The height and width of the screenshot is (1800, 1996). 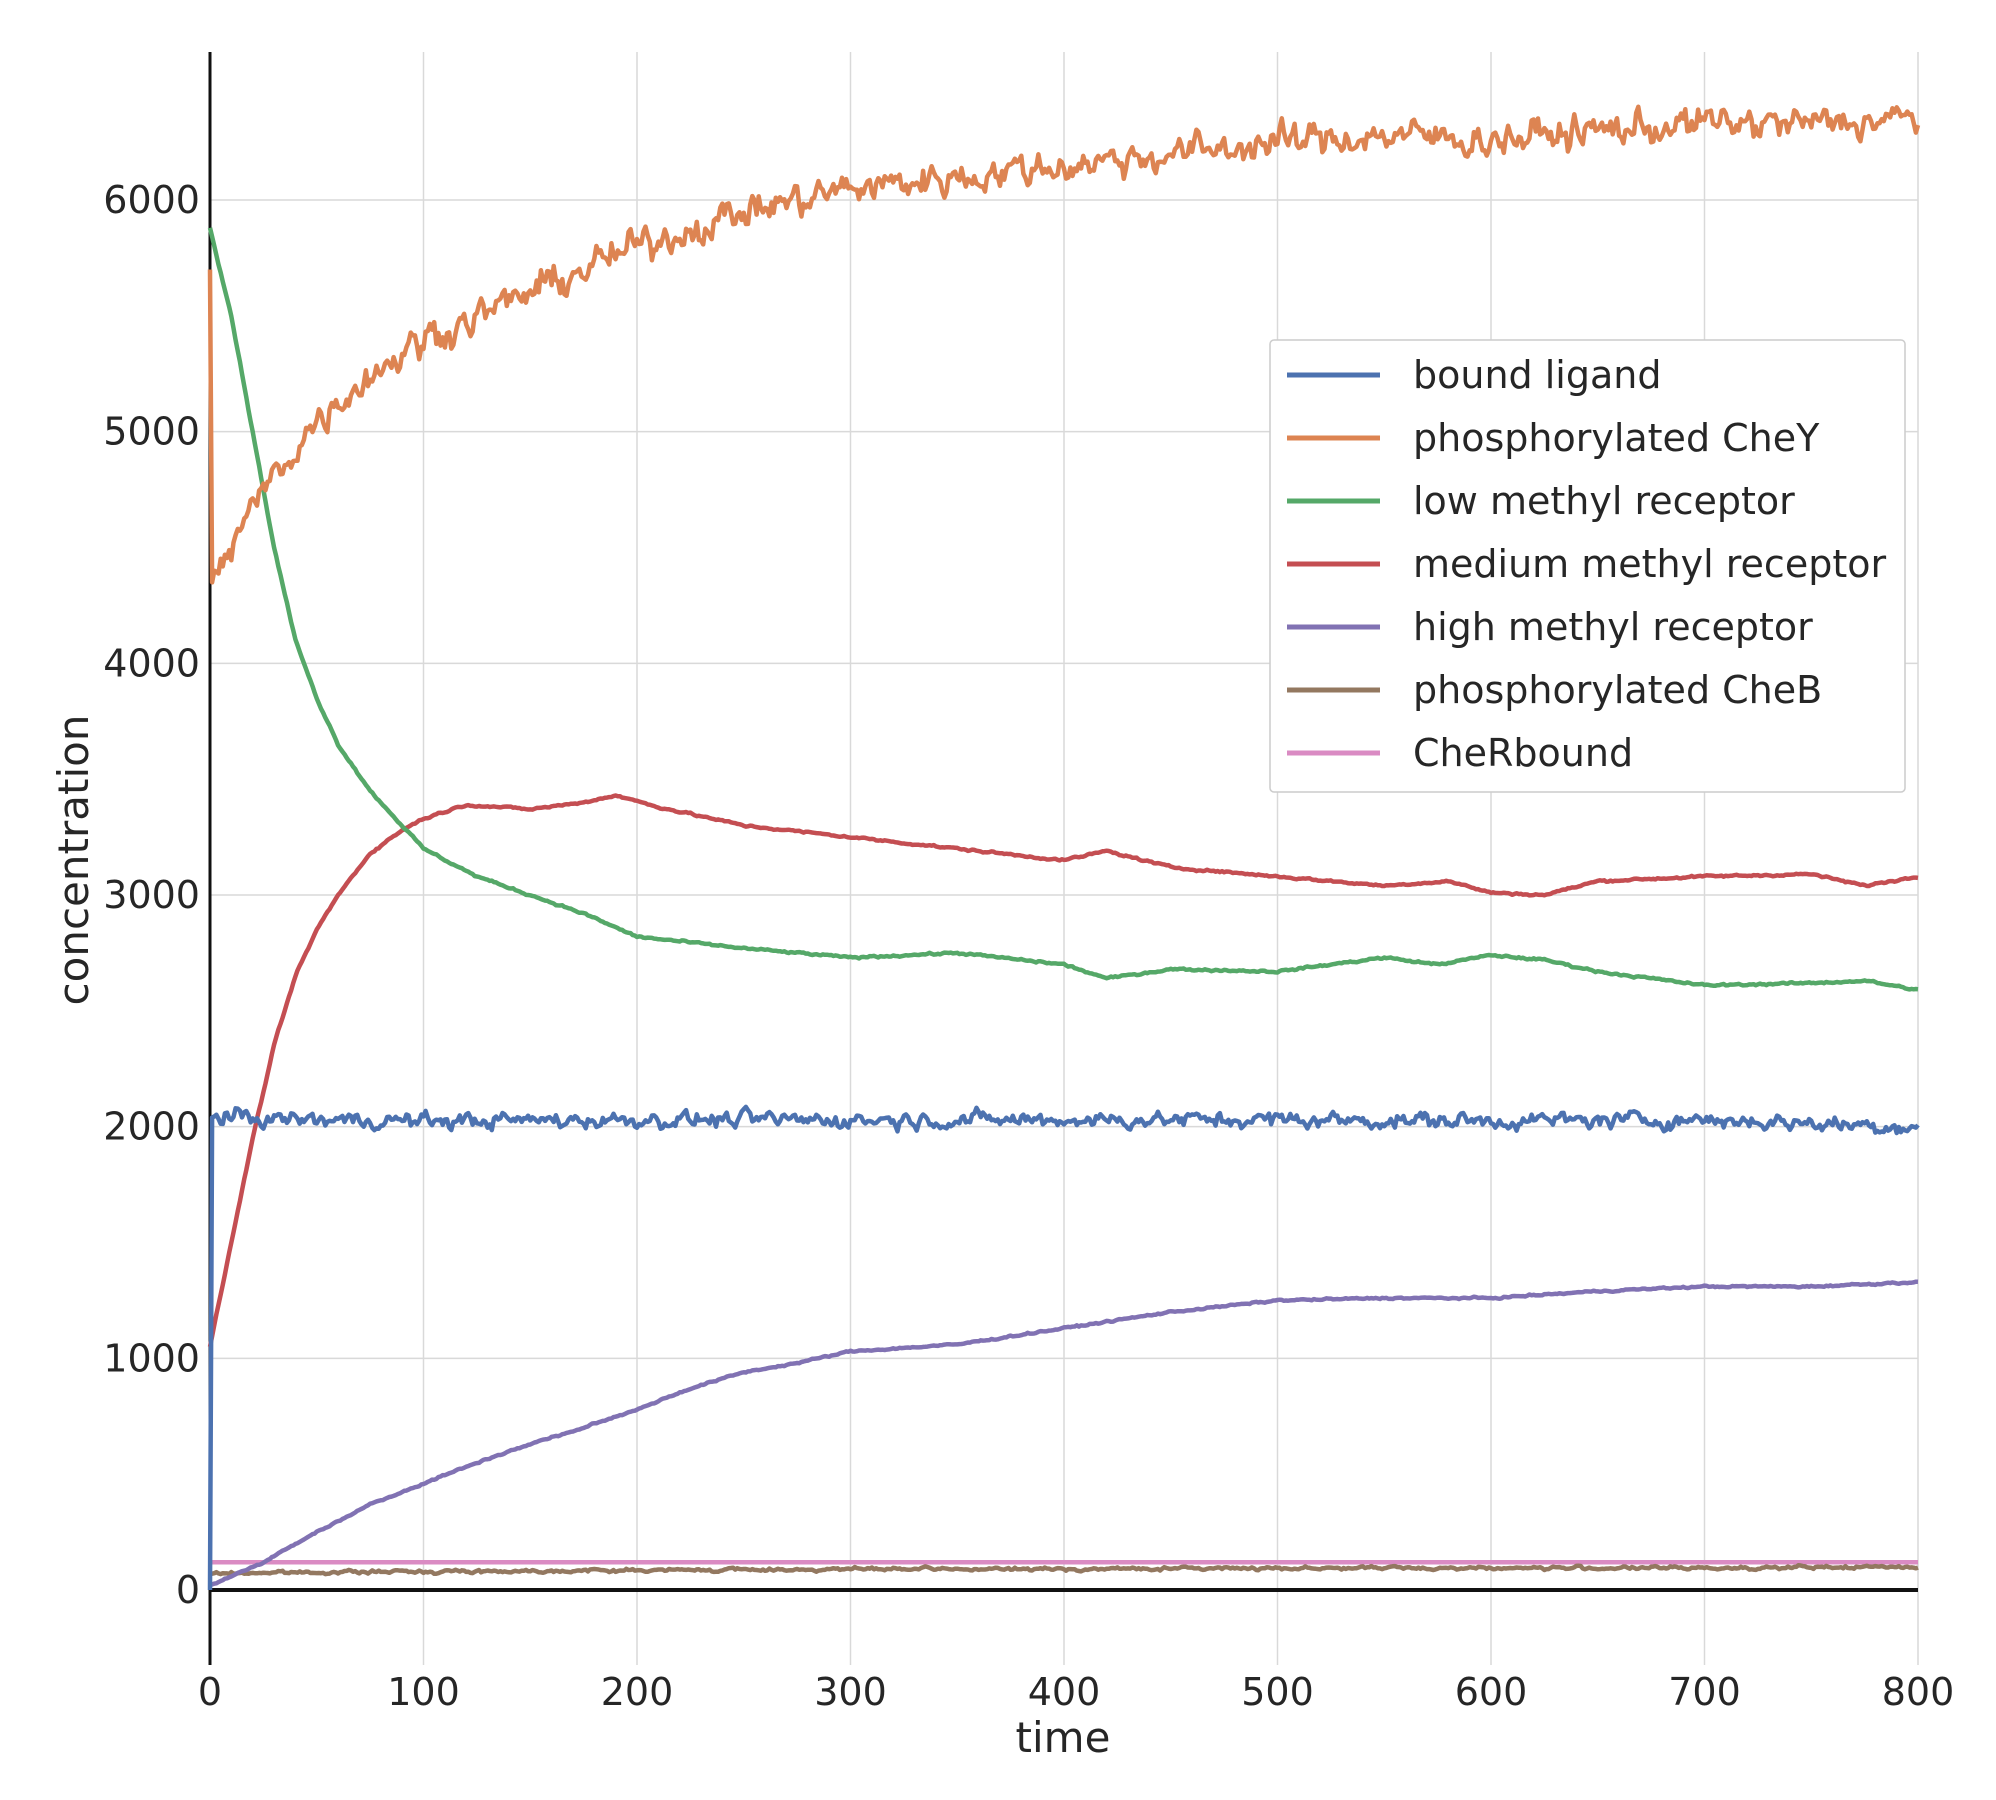 I want to click on x-tick-label: 700, so click(x=1704, y=1692).